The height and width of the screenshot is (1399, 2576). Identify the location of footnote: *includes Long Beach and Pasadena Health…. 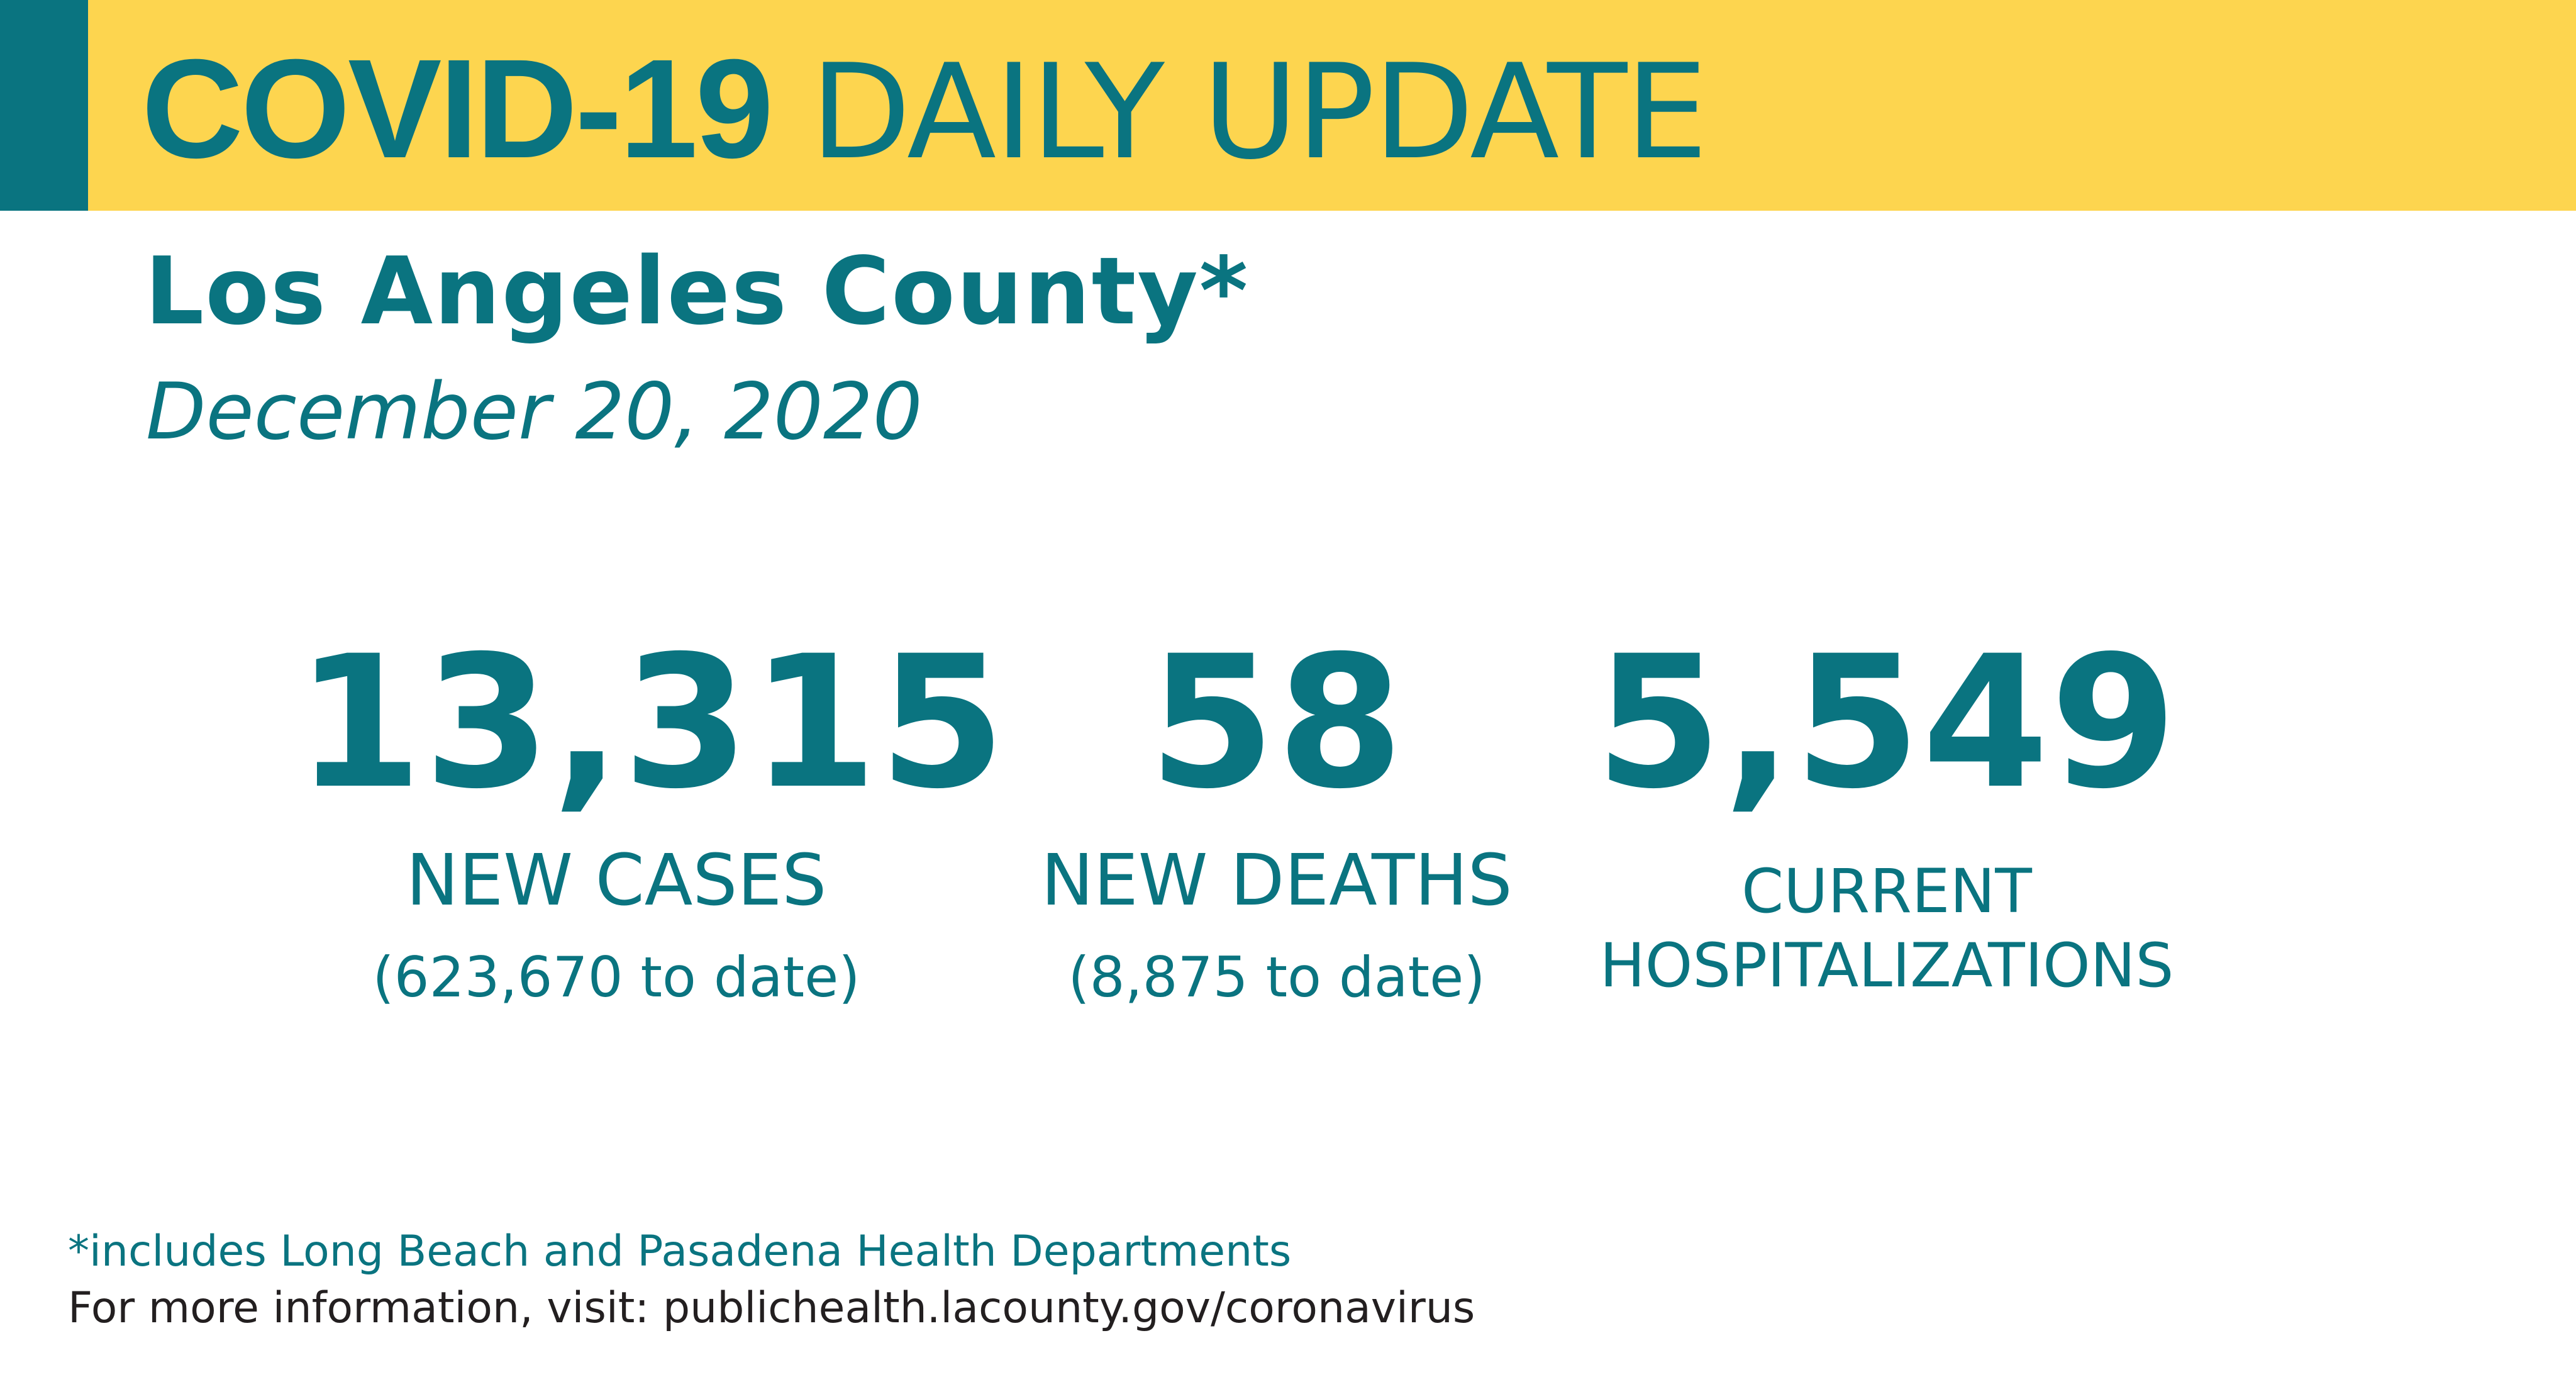
(680, 1251).